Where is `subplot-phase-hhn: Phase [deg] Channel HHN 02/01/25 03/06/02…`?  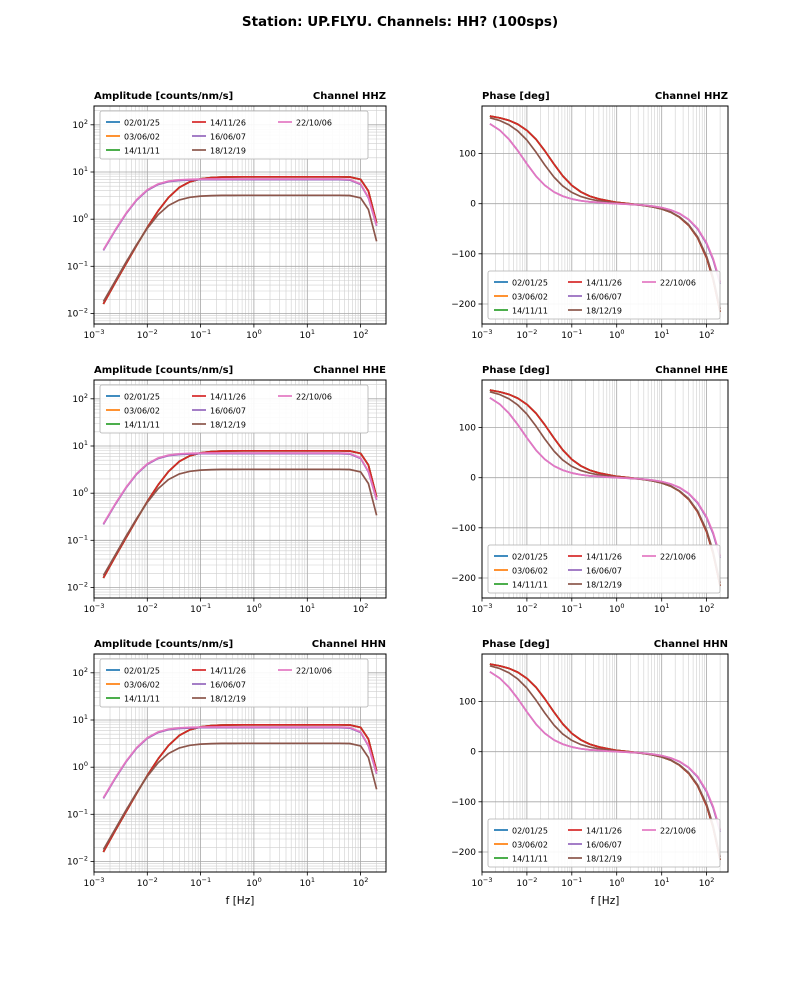
subplot-phase-hhn: Phase [deg] Channel HHN 02/01/25 03/06/02… is located at coordinates (580, 779).